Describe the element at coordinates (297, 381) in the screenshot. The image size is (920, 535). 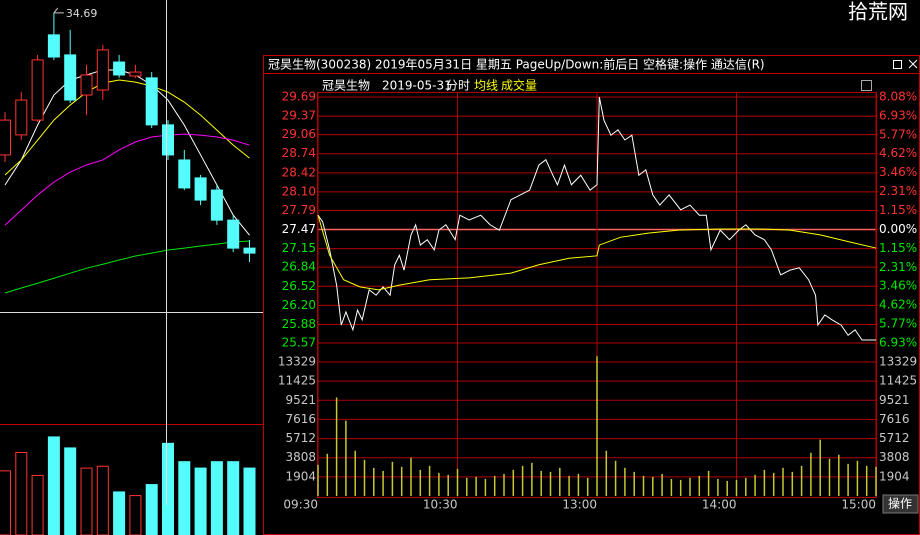
I see `volume-tick-label: 11425` at that location.